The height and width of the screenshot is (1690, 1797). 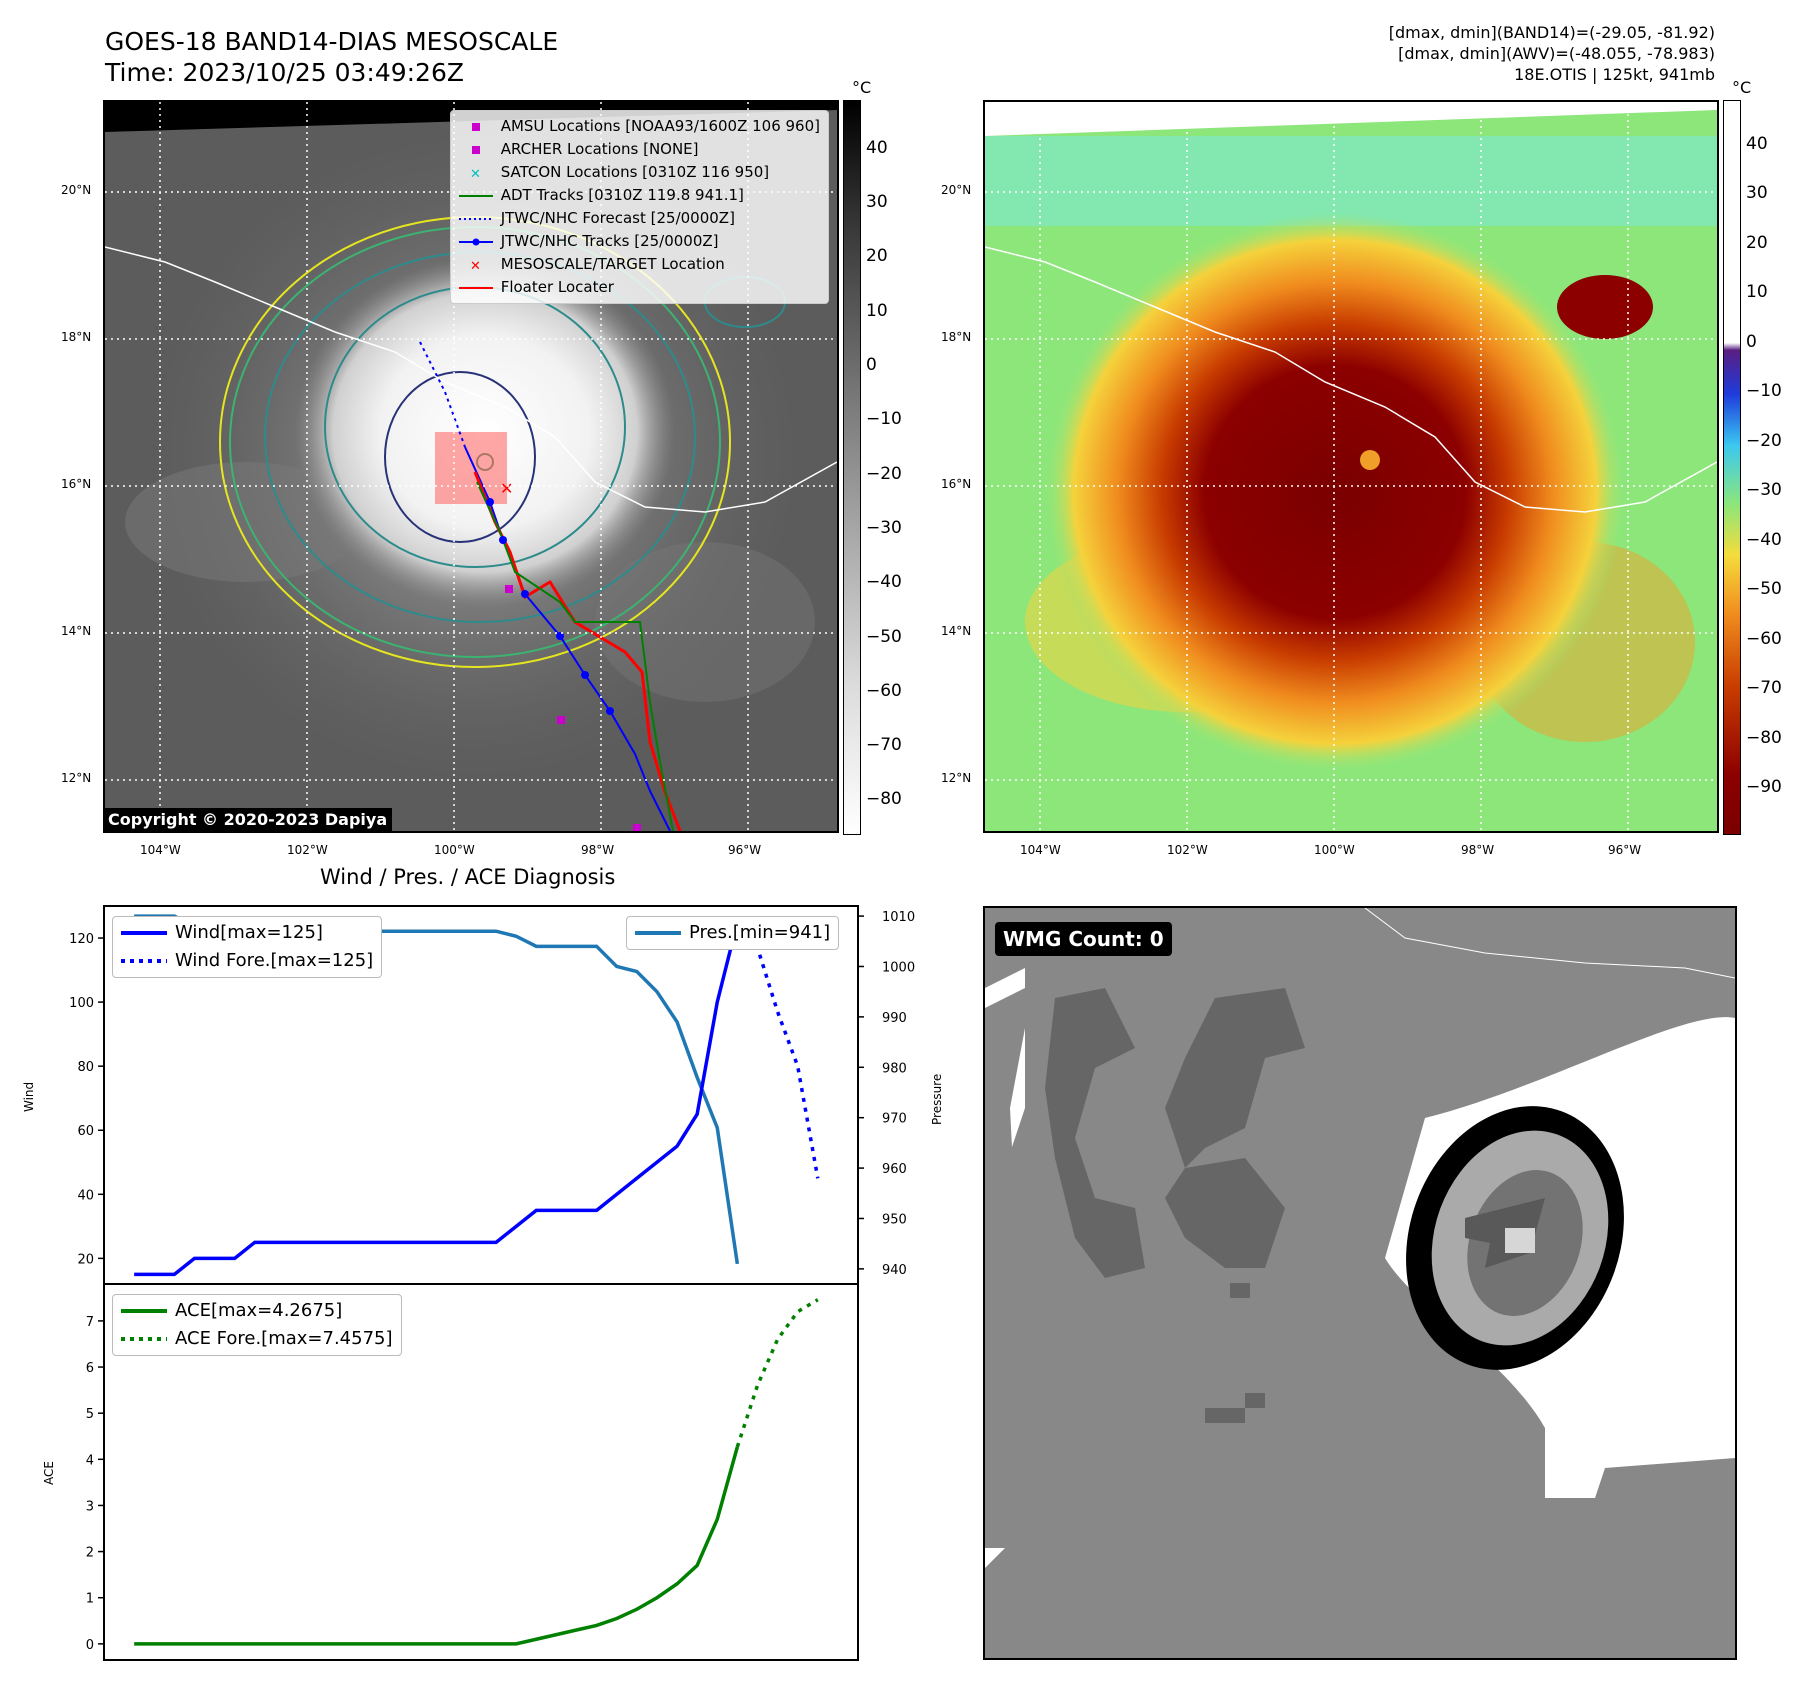 I want to click on map-legend-item: ✕ MESOSCALE/TARGET Location, so click(x=639, y=264).